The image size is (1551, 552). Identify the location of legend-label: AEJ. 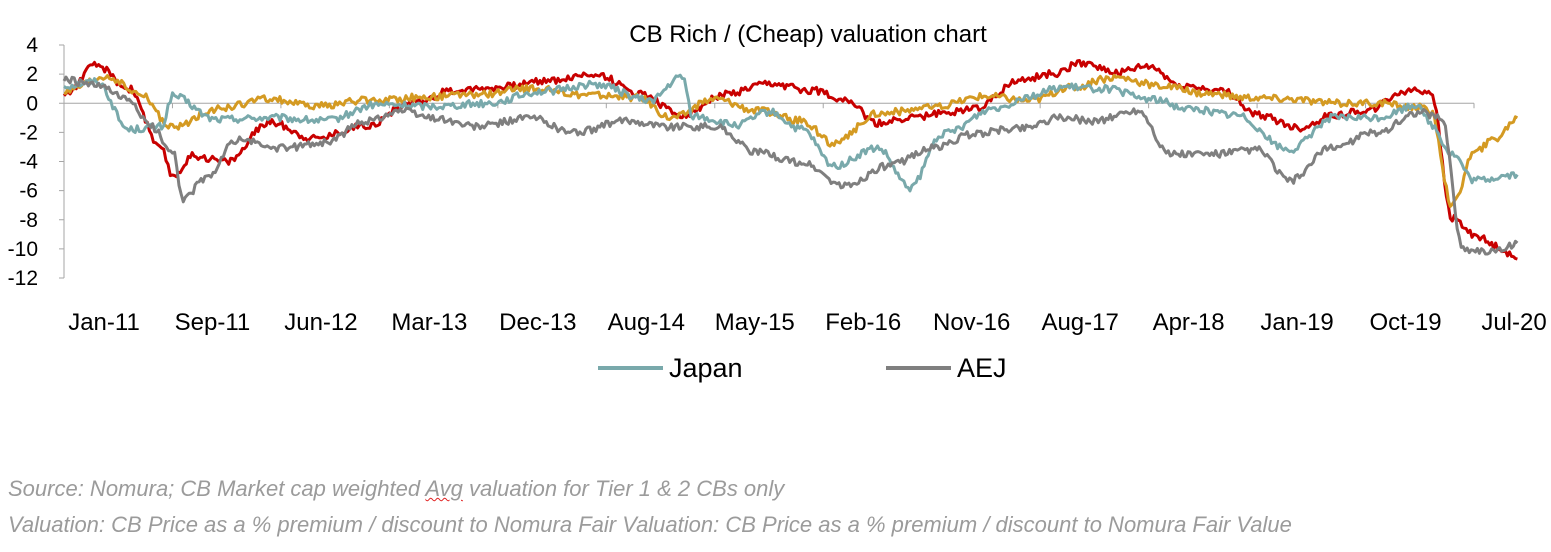
(982, 368).